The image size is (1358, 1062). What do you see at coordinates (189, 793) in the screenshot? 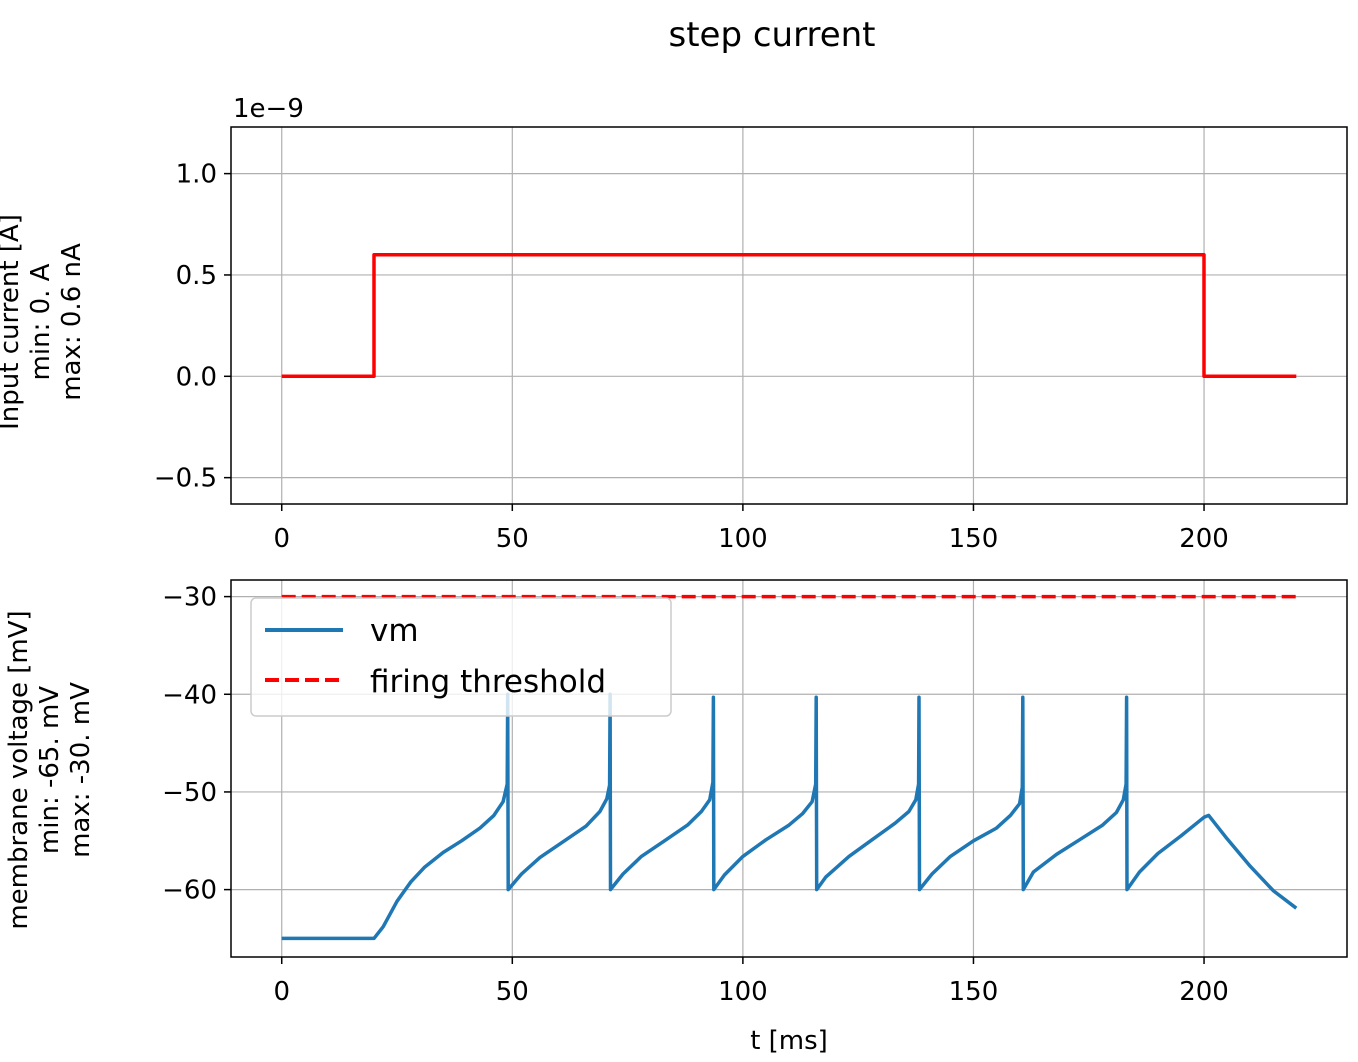
I see `bottom-y-tick-label: −50` at bounding box center [189, 793].